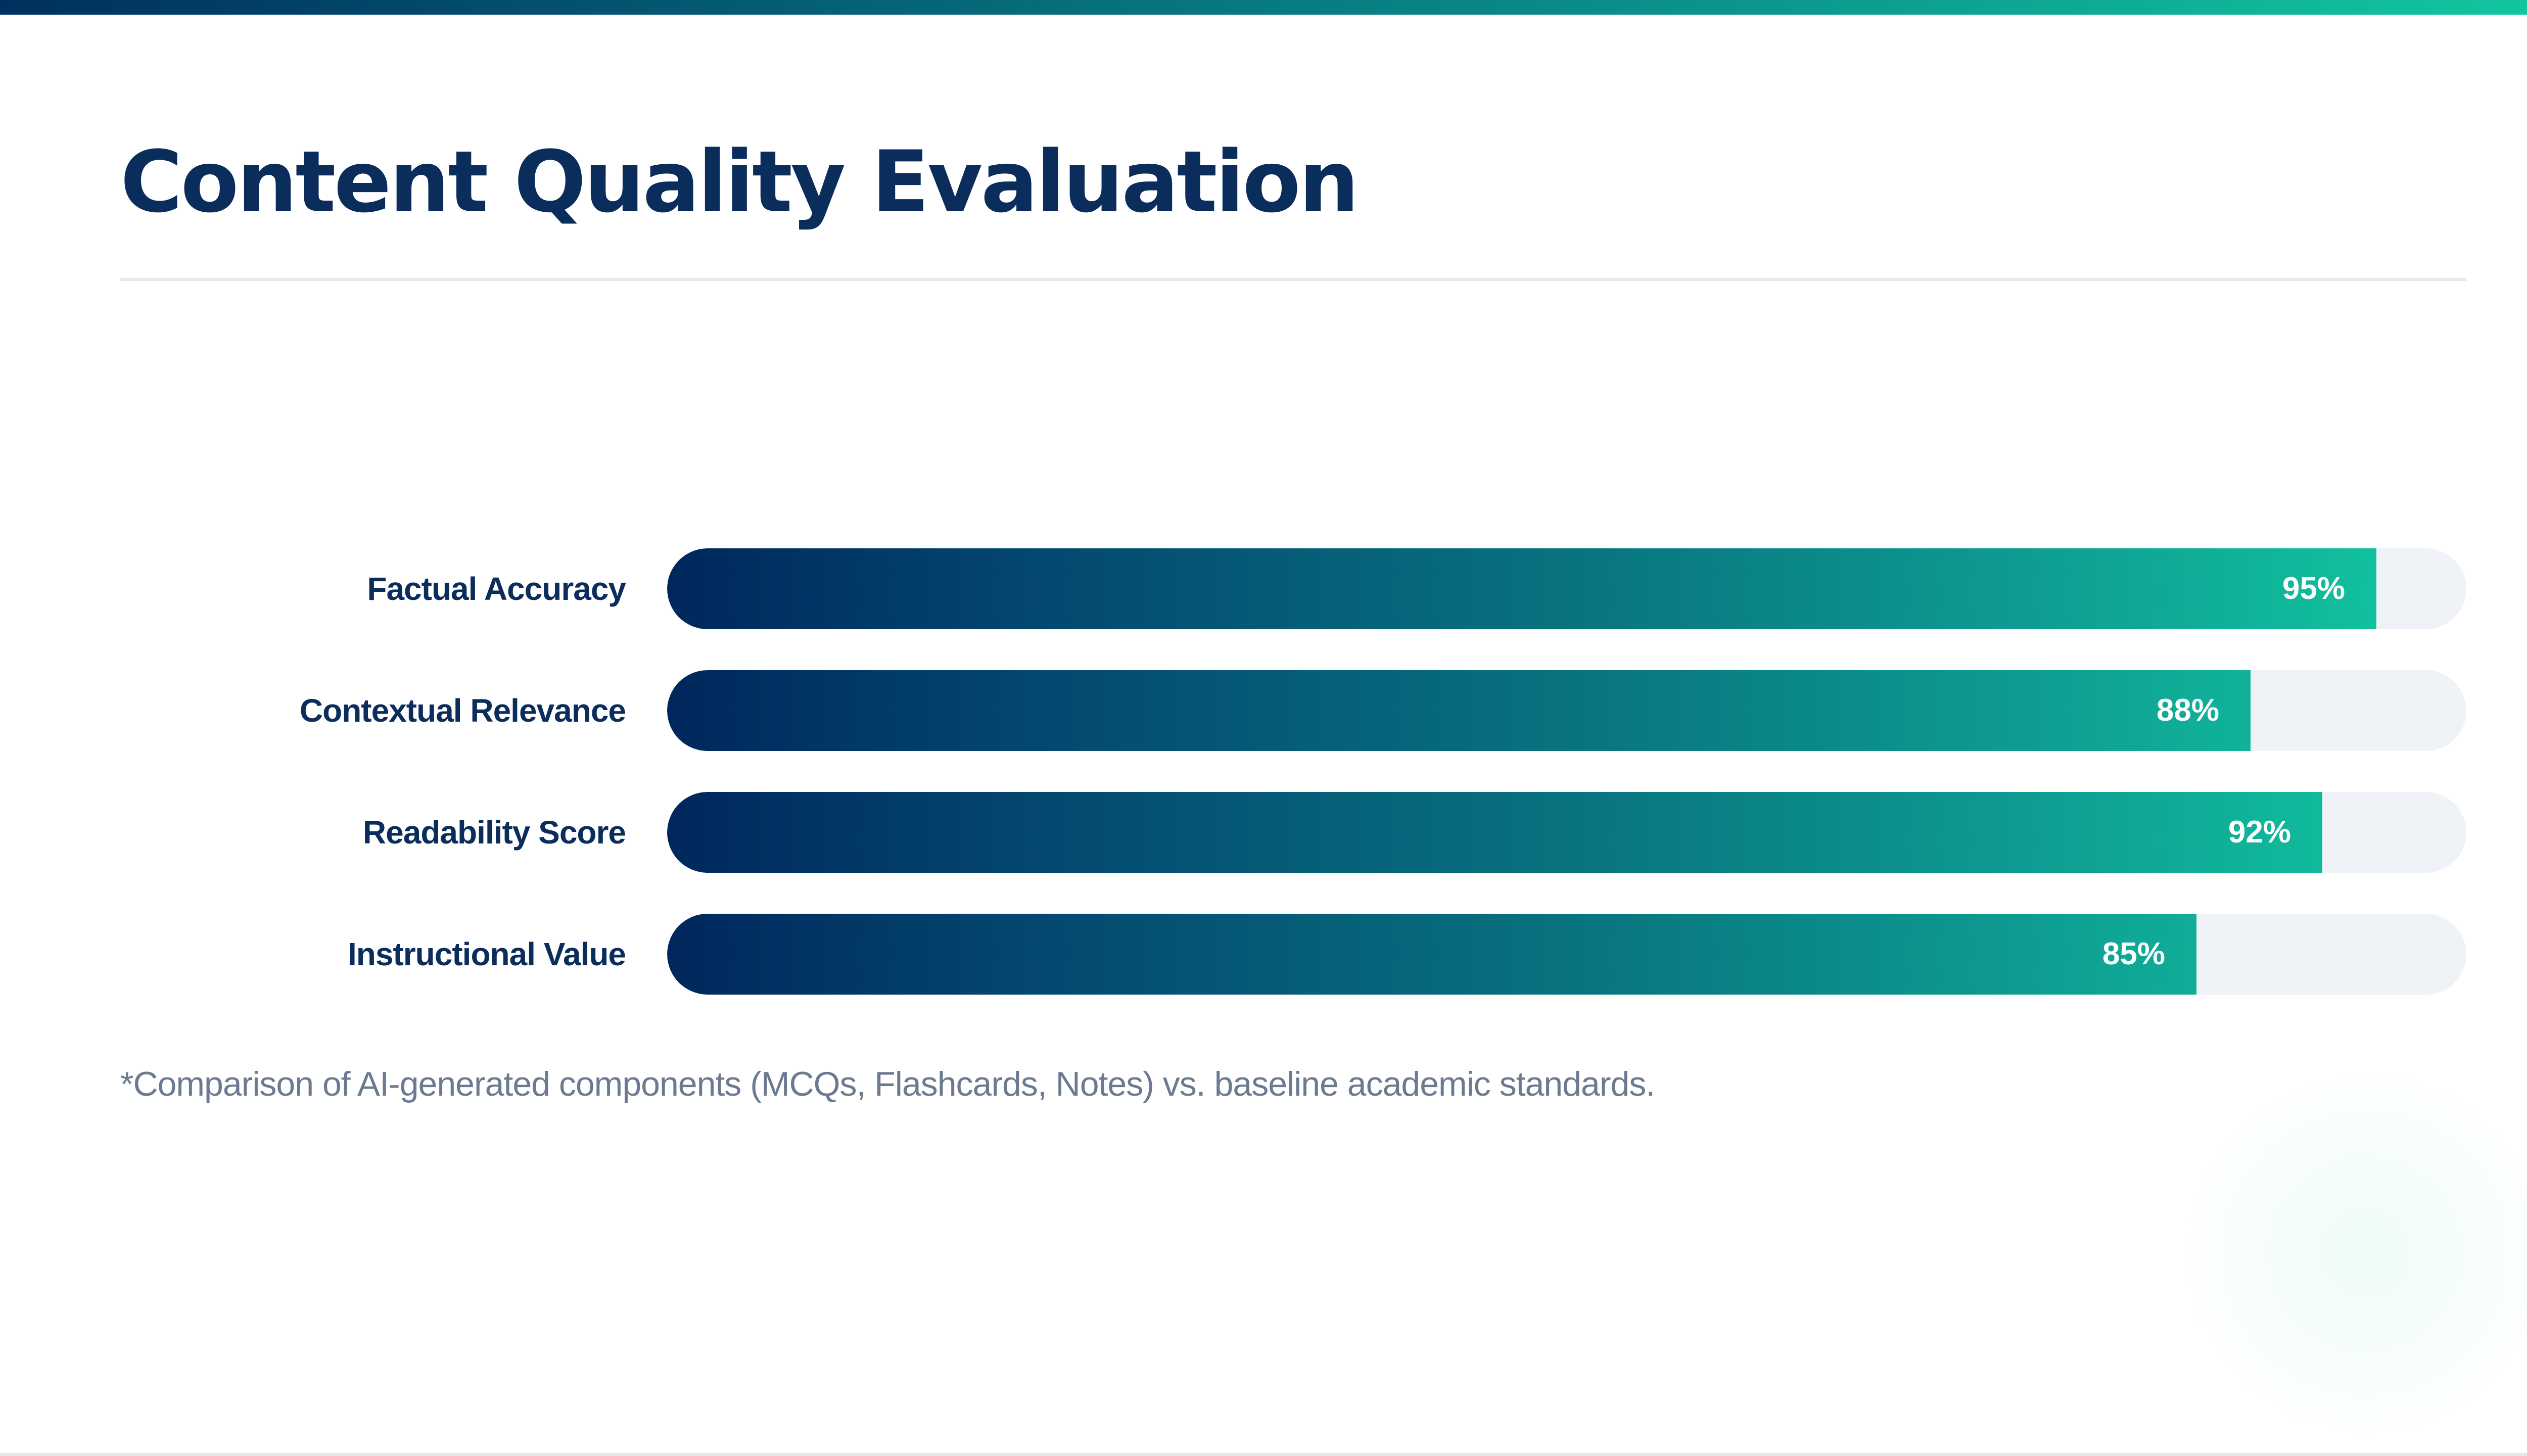  Describe the element at coordinates (1494, 832) in the screenshot. I see `bar-fill: 92%` at that location.